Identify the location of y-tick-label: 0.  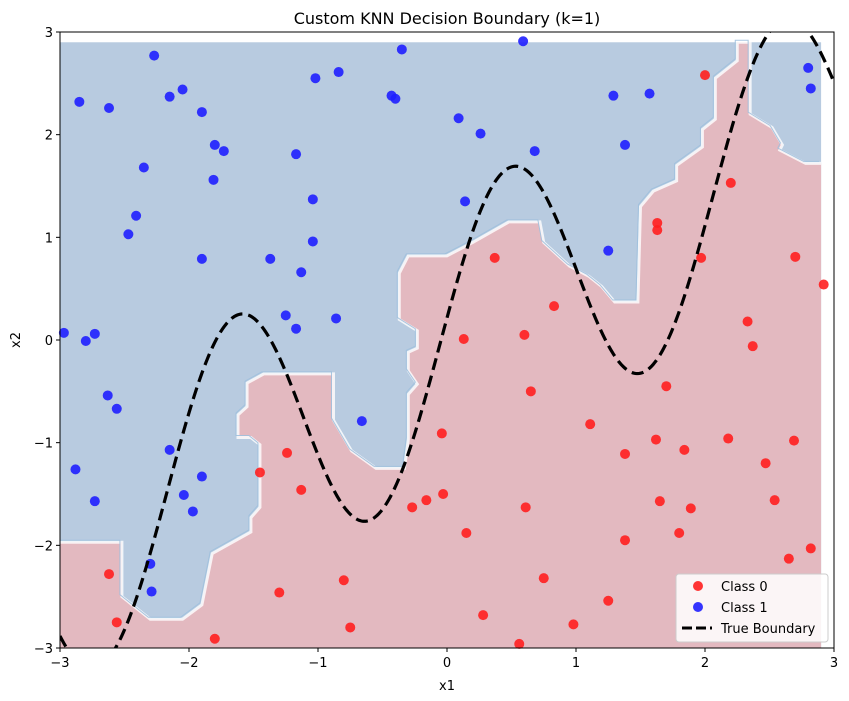
(49, 341).